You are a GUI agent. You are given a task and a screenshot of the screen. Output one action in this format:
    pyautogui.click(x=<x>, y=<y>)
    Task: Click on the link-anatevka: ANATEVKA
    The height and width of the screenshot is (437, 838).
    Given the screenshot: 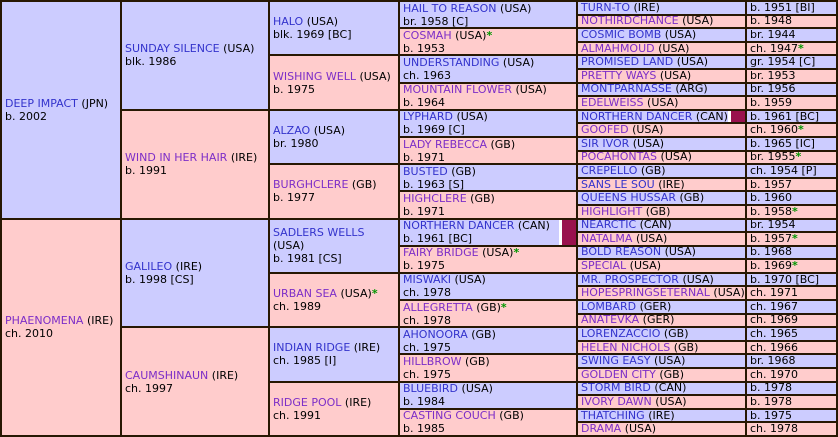 What is the action you would take?
    pyautogui.click(x=610, y=320)
    